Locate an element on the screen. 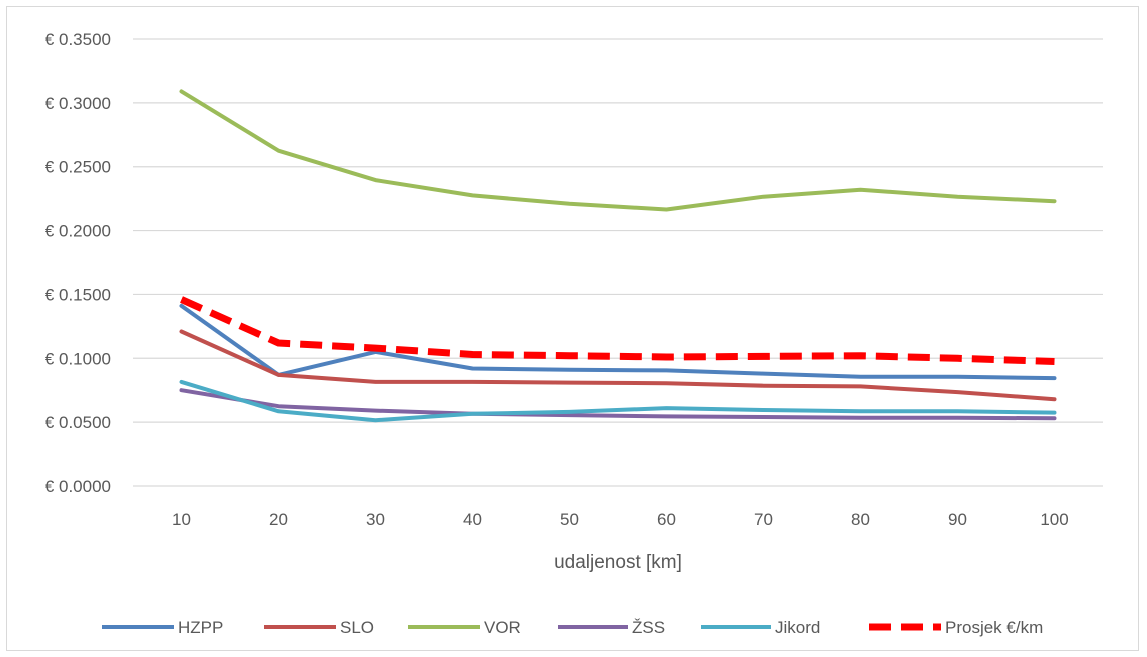 The width and height of the screenshot is (1147, 657). x-axis-tick-labels: 10 20 30 40 50 60 70 80 90 100 is located at coordinates (620, 519).